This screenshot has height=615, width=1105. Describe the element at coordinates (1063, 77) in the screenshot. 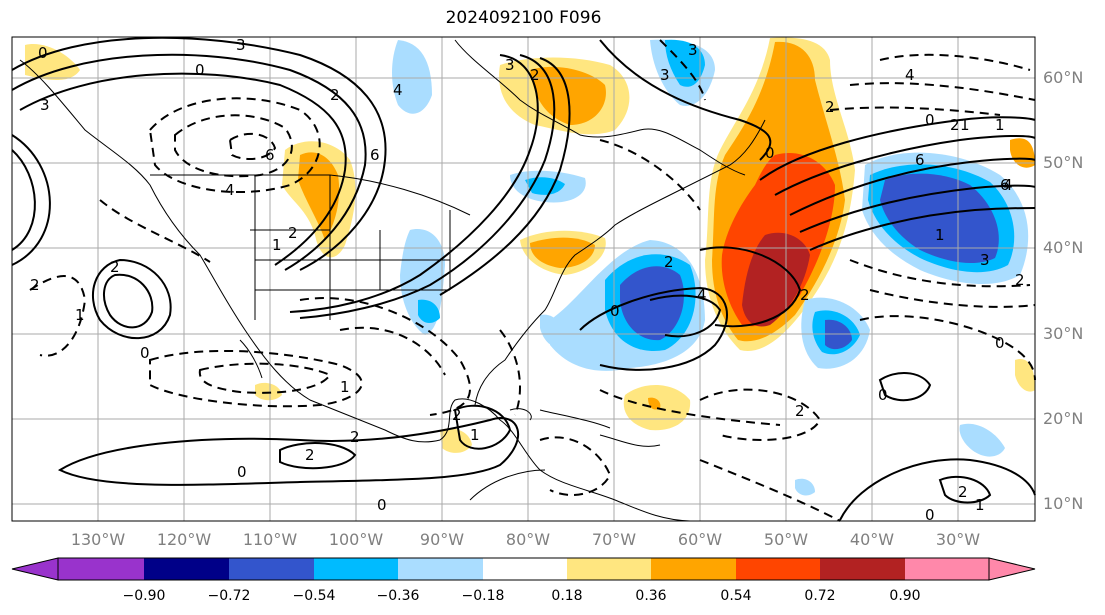

I see `lat-tick-label: 60°N` at that location.